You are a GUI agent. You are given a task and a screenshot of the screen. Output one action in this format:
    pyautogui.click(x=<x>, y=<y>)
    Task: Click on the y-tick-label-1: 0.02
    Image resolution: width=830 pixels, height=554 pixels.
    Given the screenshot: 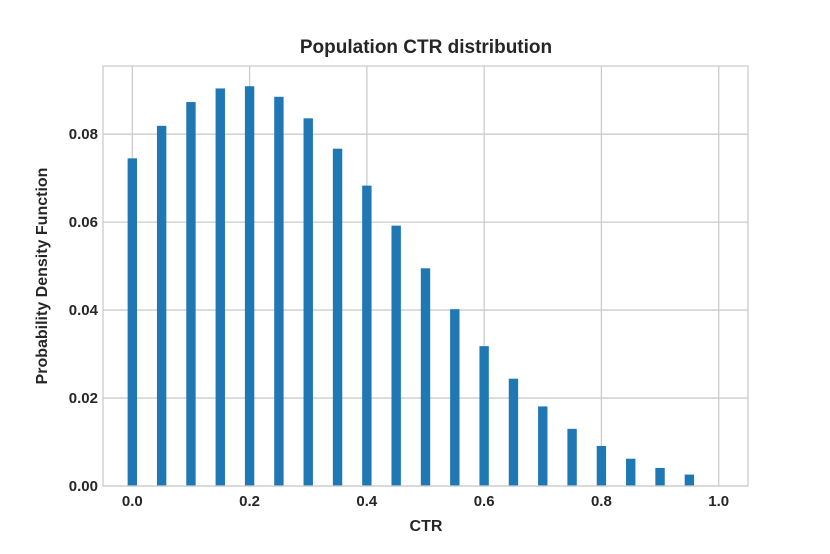 What is the action you would take?
    pyautogui.click(x=83, y=398)
    